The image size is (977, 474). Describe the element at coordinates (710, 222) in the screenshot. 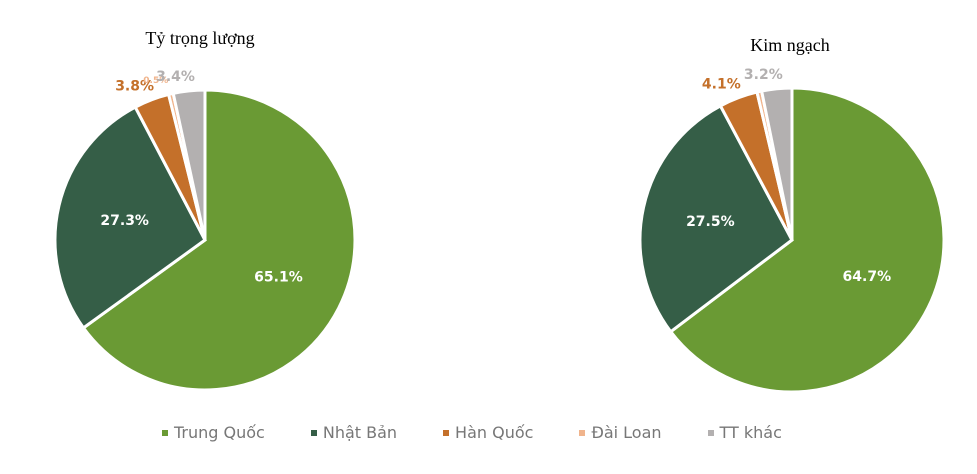

I see `value-label: 27.5%` at that location.